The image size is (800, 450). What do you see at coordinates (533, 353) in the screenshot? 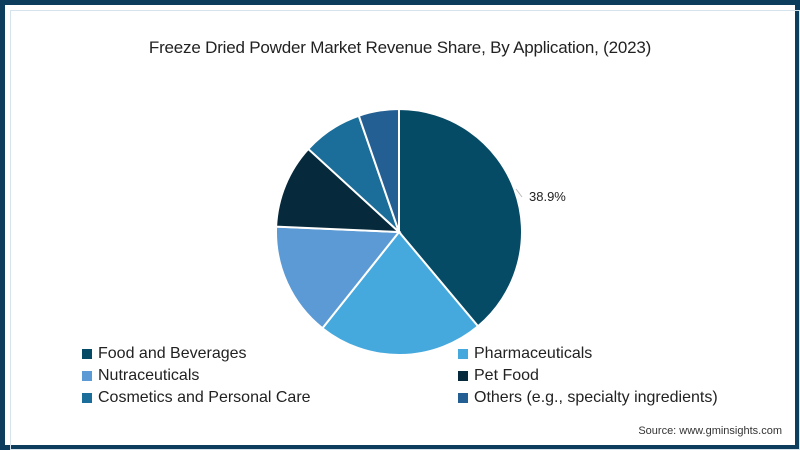
I see `legend-label: Pharmaceuticals` at bounding box center [533, 353].